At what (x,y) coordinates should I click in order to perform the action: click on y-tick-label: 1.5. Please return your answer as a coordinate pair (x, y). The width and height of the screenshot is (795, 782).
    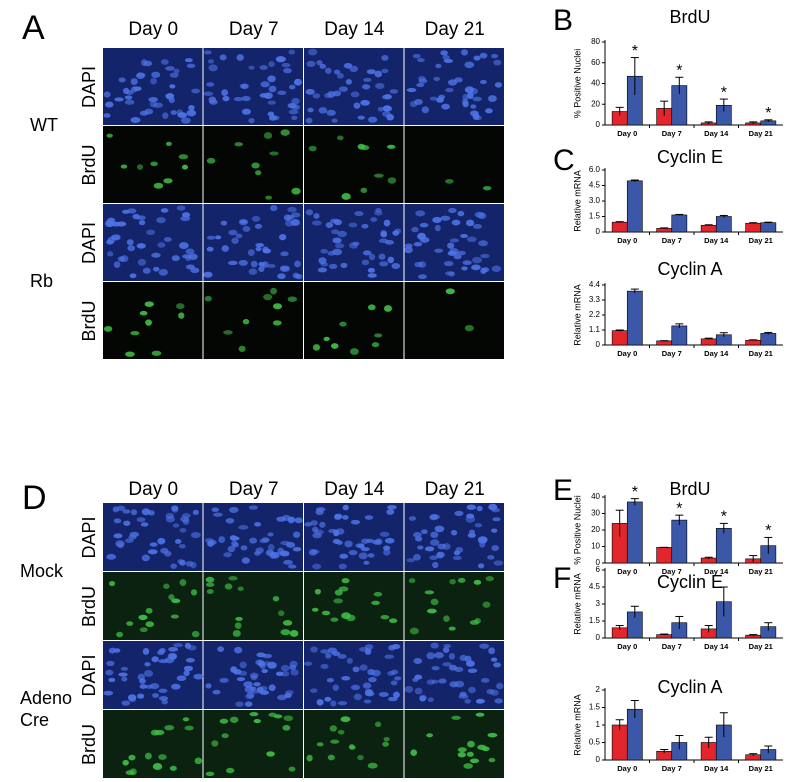
    Looking at the image, I should click on (595, 216).